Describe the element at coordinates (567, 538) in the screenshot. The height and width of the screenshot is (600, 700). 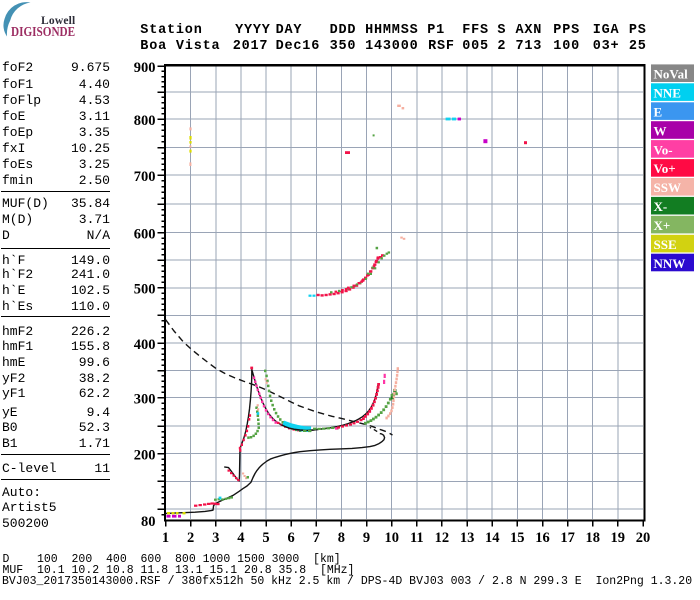
I see `svg-text: 17` at that location.